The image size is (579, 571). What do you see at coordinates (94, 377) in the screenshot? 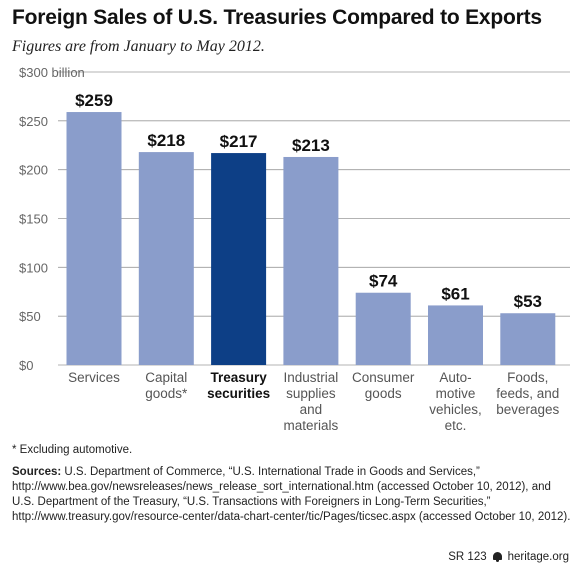
I see `x-tick-label: Services` at bounding box center [94, 377].